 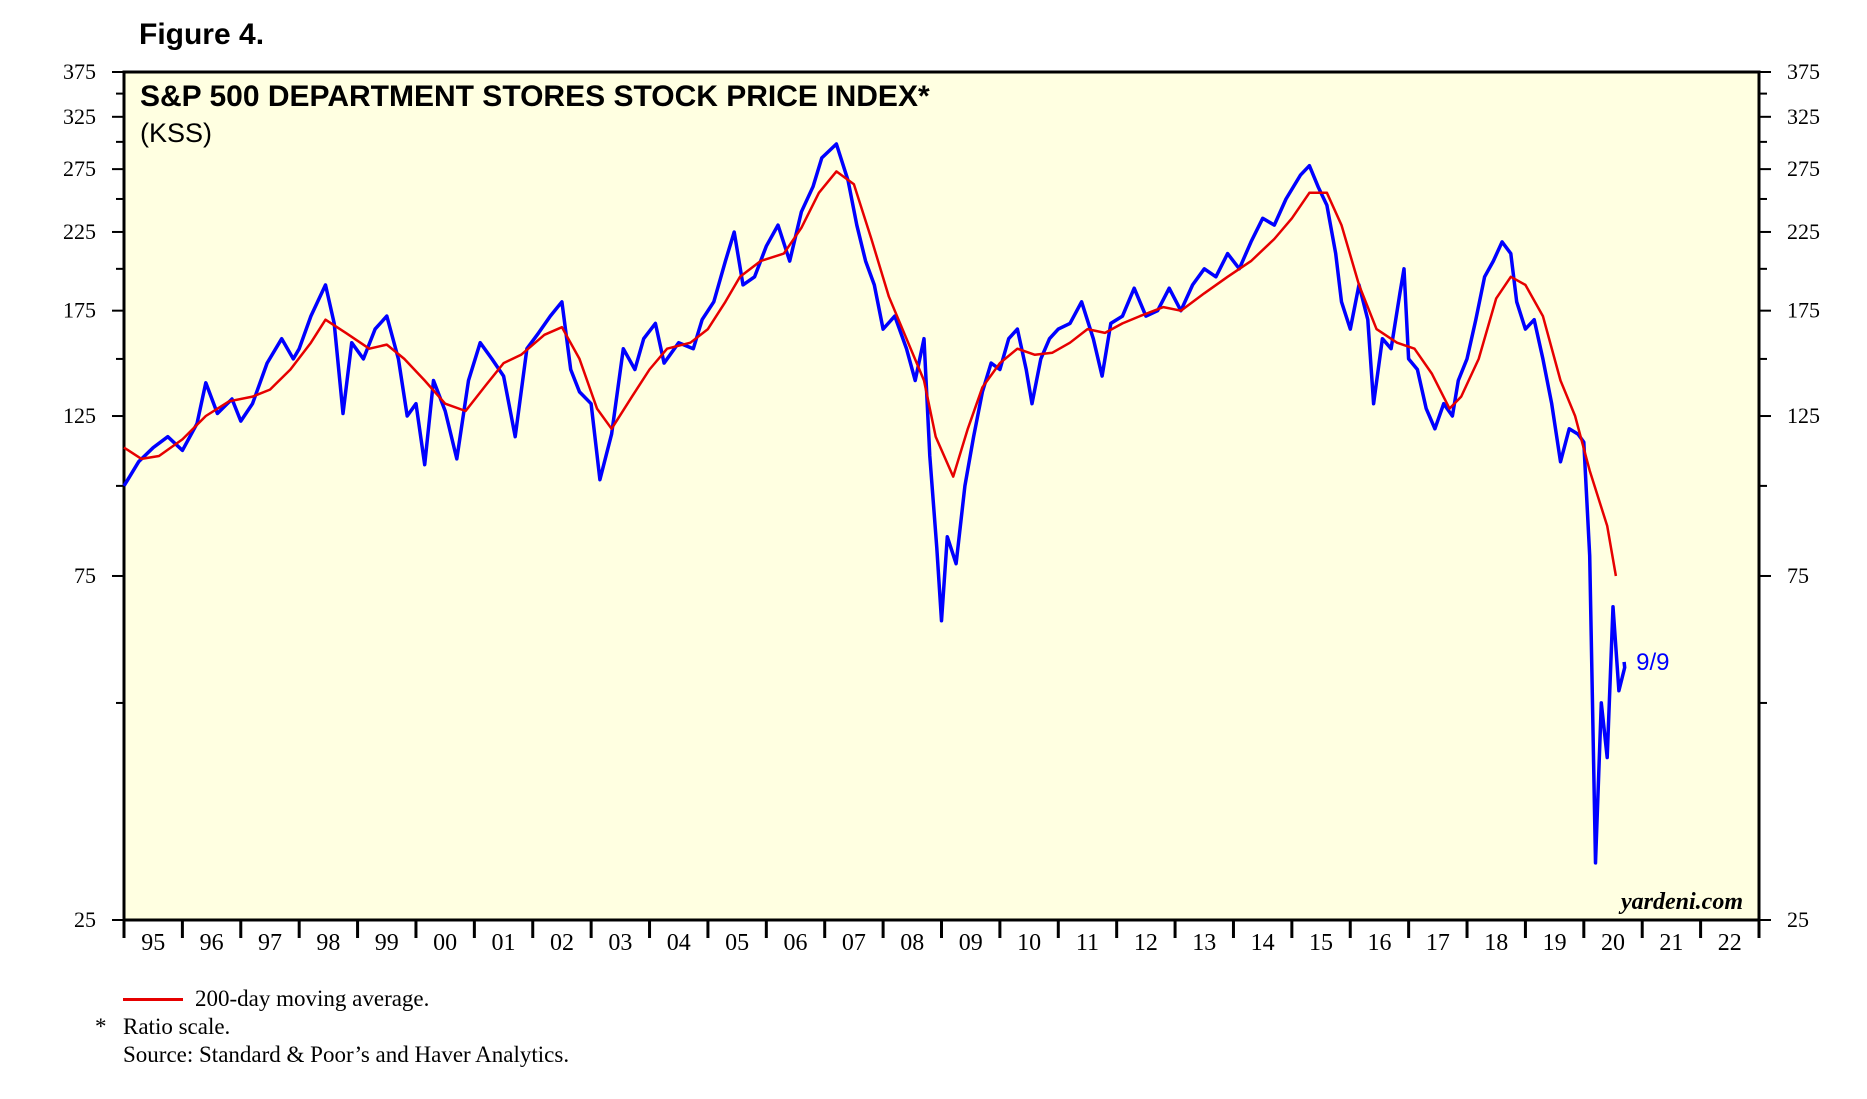 What do you see at coordinates (79, 168) in the screenshot?
I see `y-tick-label-left-275: 275` at bounding box center [79, 168].